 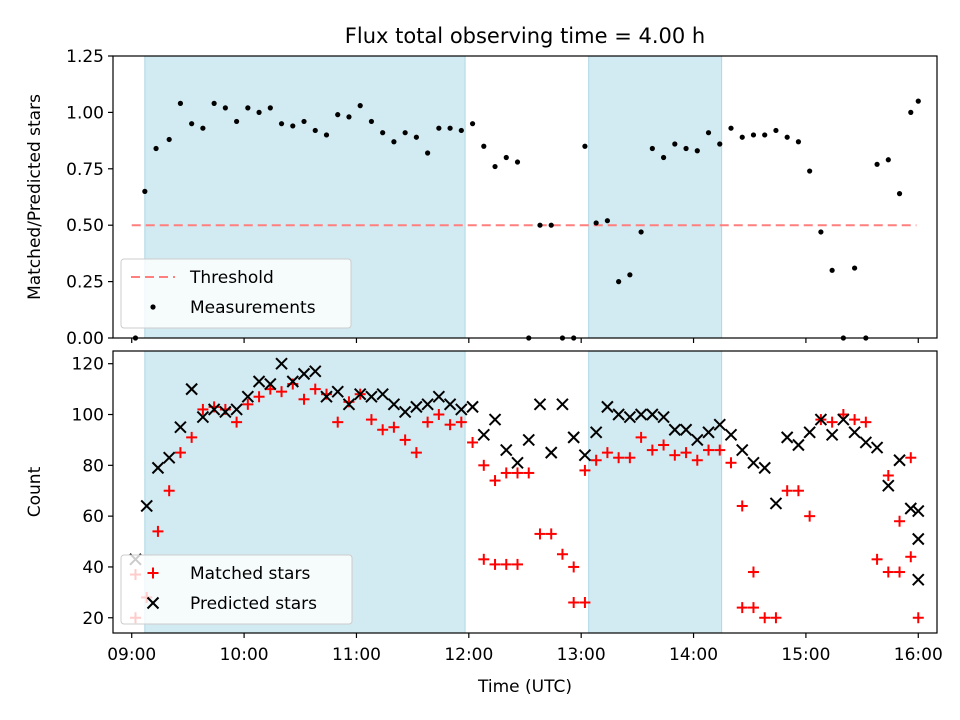 What do you see at coordinates (93, 466) in the screenshot?
I see `y-tick-label: 80` at bounding box center [93, 466].